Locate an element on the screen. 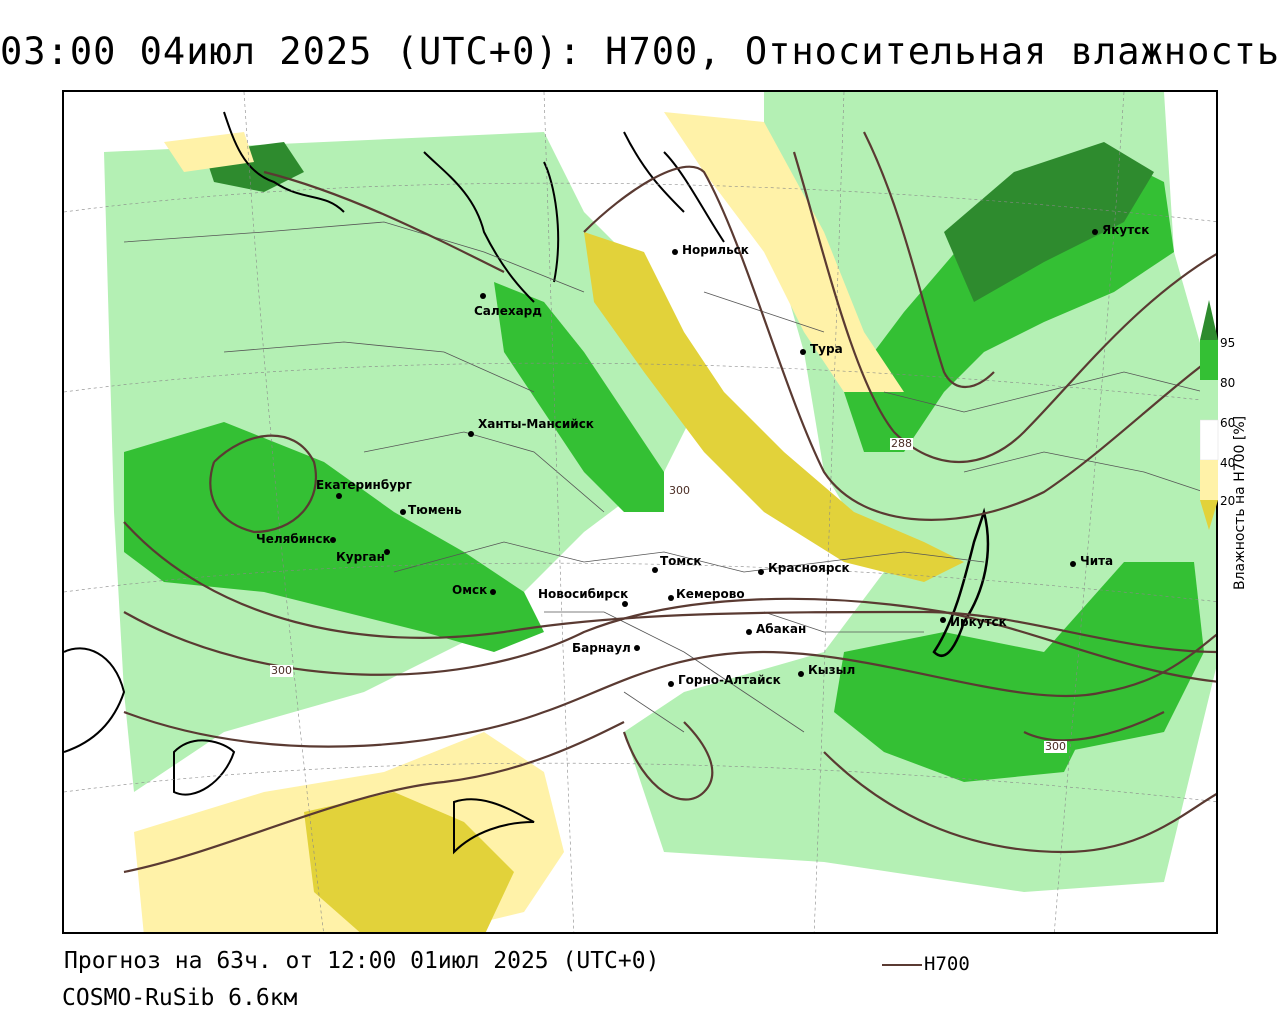 The image size is (1280, 1024). city-label: Барнаул is located at coordinates (601, 648).